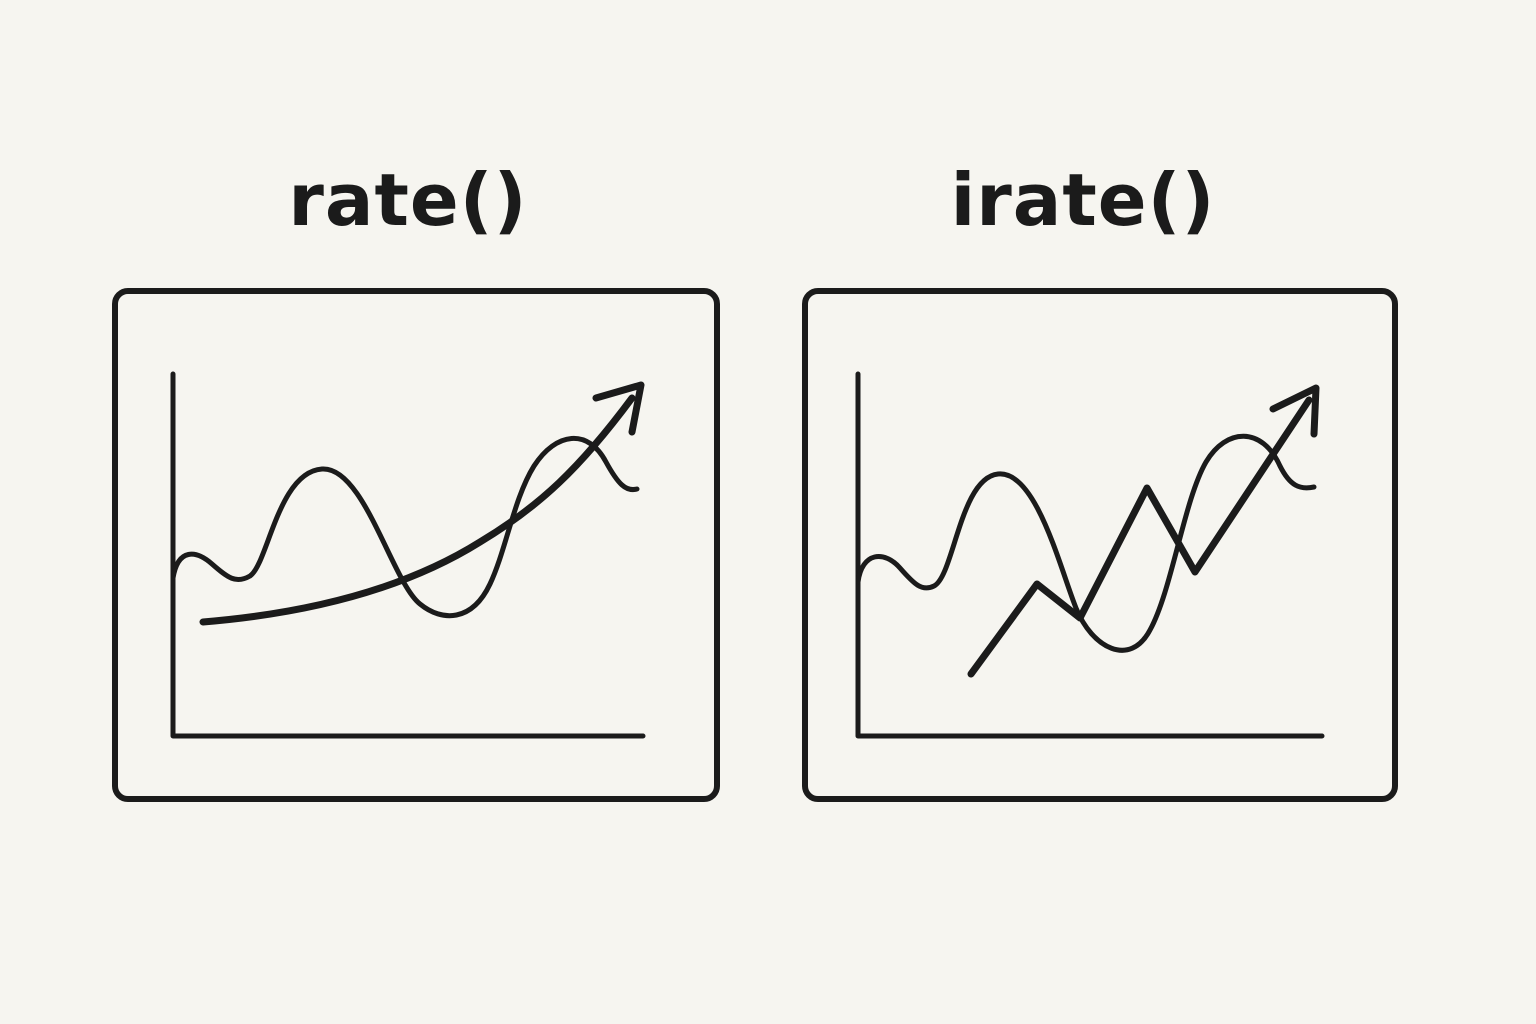  What do you see at coordinates (1294, 411) in the screenshot?
I see `irate-trend-arrowhead` at bounding box center [1294, 411].